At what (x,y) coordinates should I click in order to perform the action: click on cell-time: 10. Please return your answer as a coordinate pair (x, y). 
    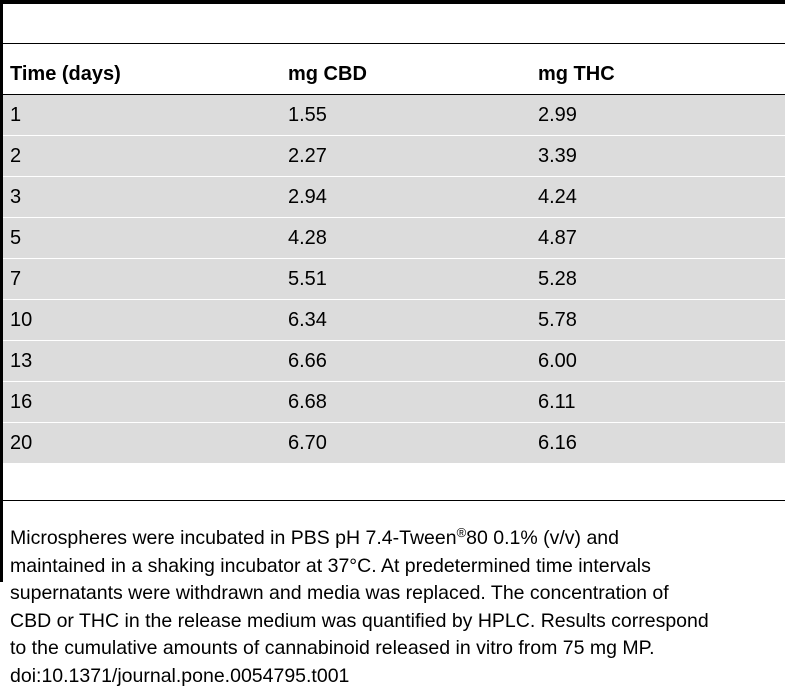
    Looking at the image, I should click on (142, 320).